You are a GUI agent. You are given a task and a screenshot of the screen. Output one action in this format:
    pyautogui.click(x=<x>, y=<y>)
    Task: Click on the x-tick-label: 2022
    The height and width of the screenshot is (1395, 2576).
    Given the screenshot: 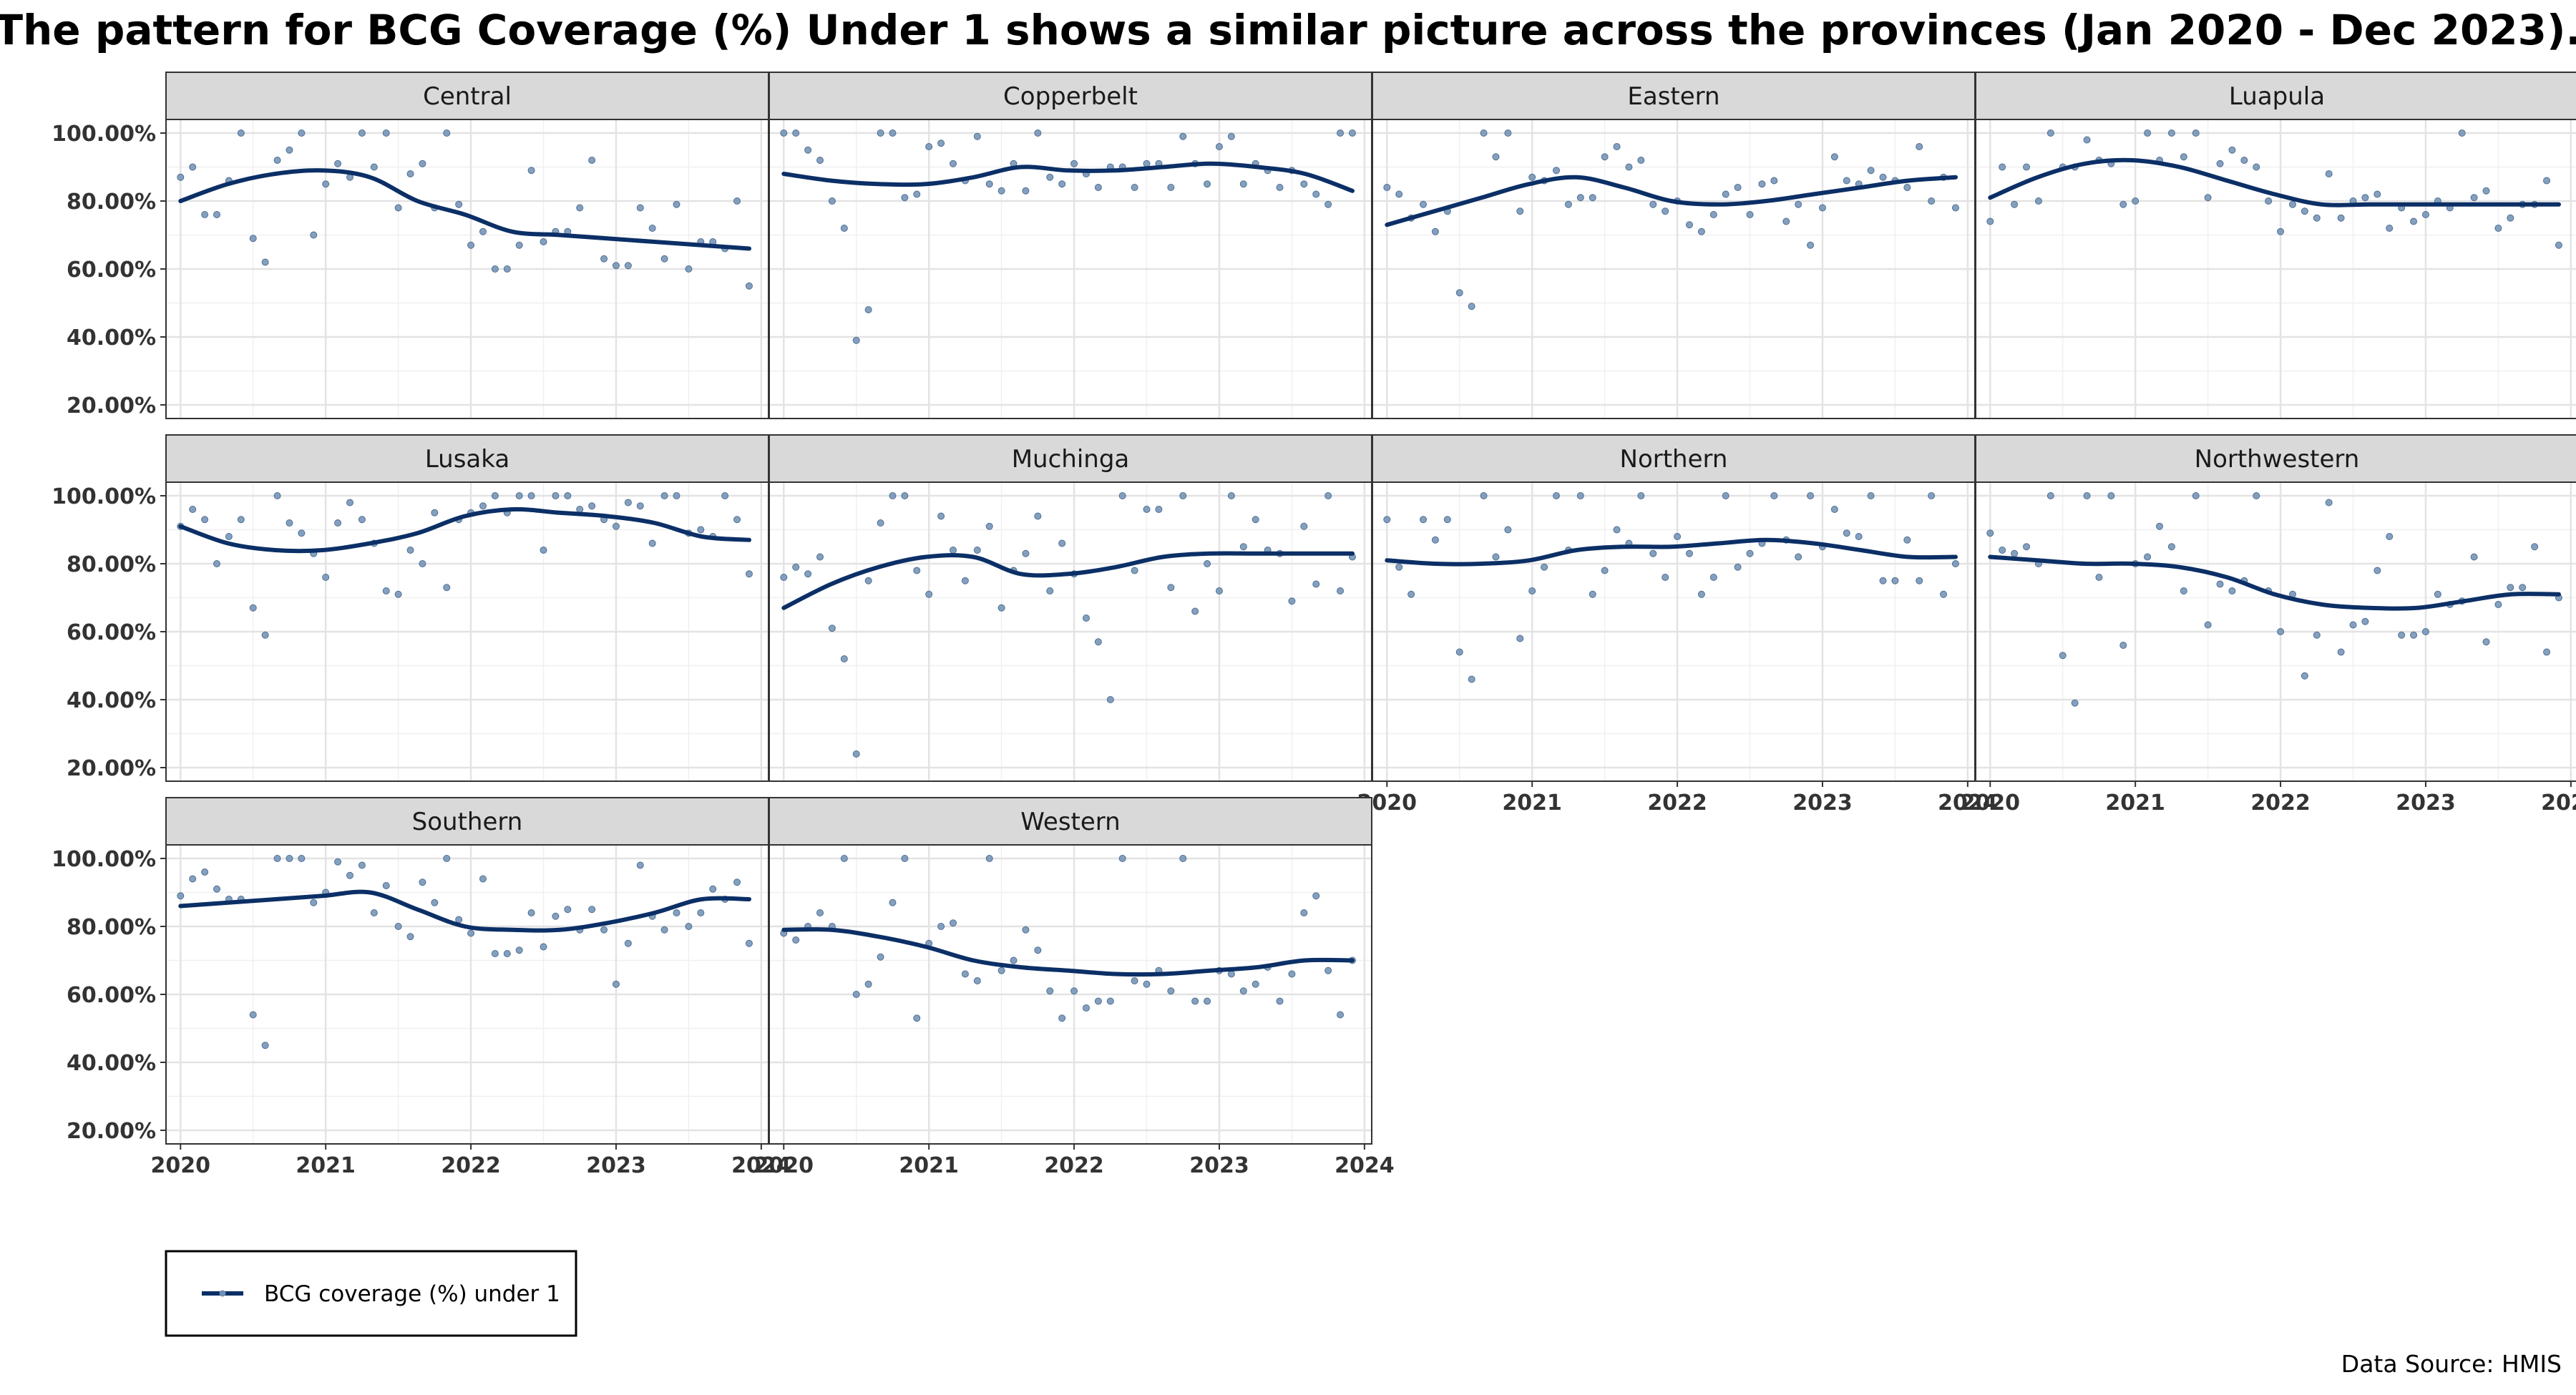 What is the action you would take?
    pyautogui.click(x=2280, y=803)
    